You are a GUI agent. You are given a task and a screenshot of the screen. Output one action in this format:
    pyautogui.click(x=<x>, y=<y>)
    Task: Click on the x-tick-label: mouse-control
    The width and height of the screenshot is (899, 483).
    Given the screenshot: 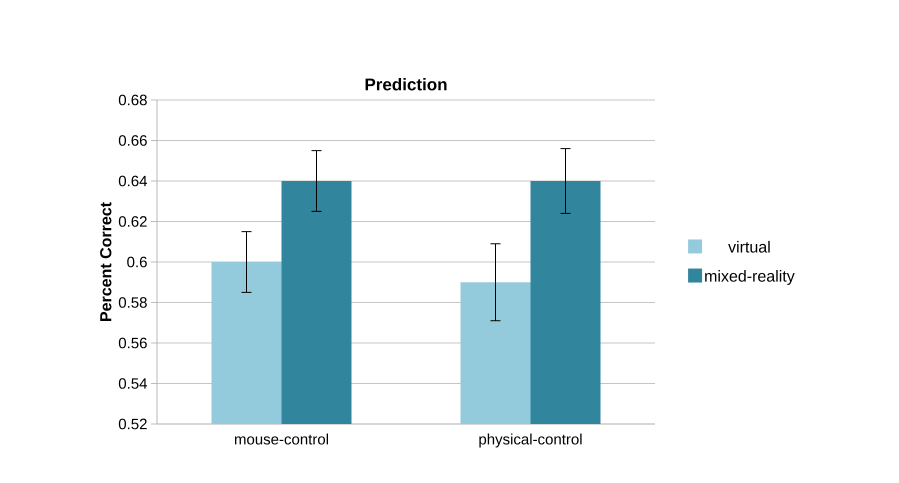 What is the action you would take?
    pyautogui.click(x=281, y=439)
    